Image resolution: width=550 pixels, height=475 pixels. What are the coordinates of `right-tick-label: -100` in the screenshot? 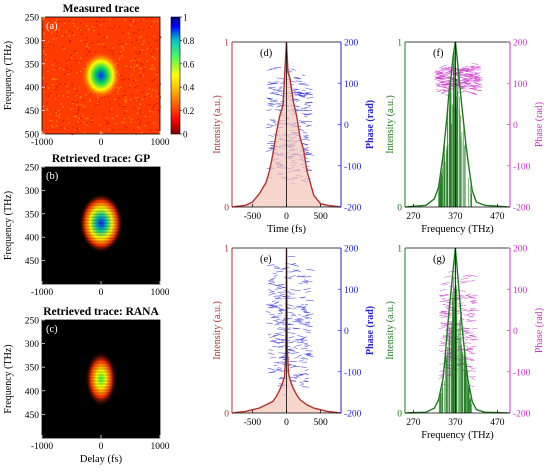 It's located at (522, 167).